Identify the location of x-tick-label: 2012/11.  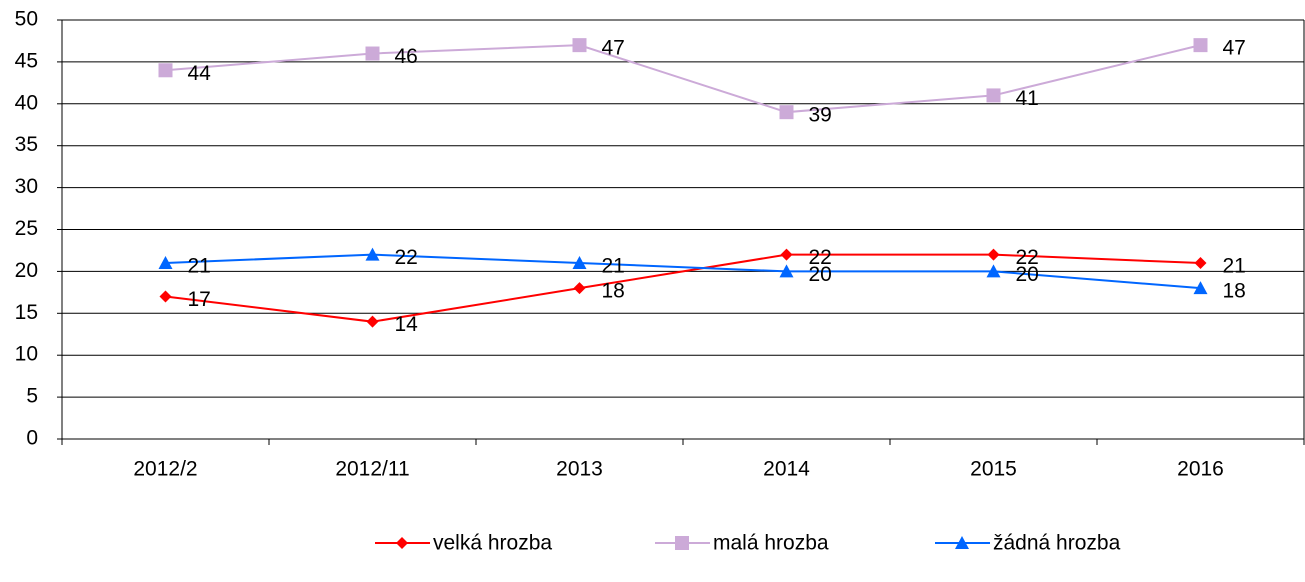
(372, 469).